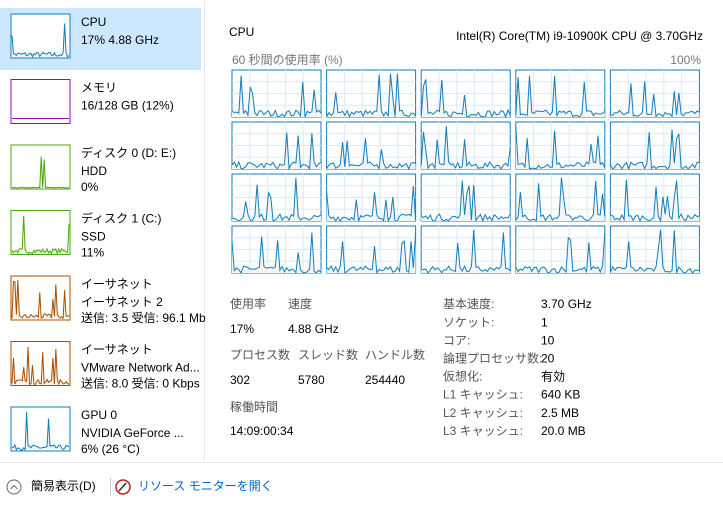 This screenshot has height=505, width=723. I want to click on detail-value: 1, so click(544, 322).